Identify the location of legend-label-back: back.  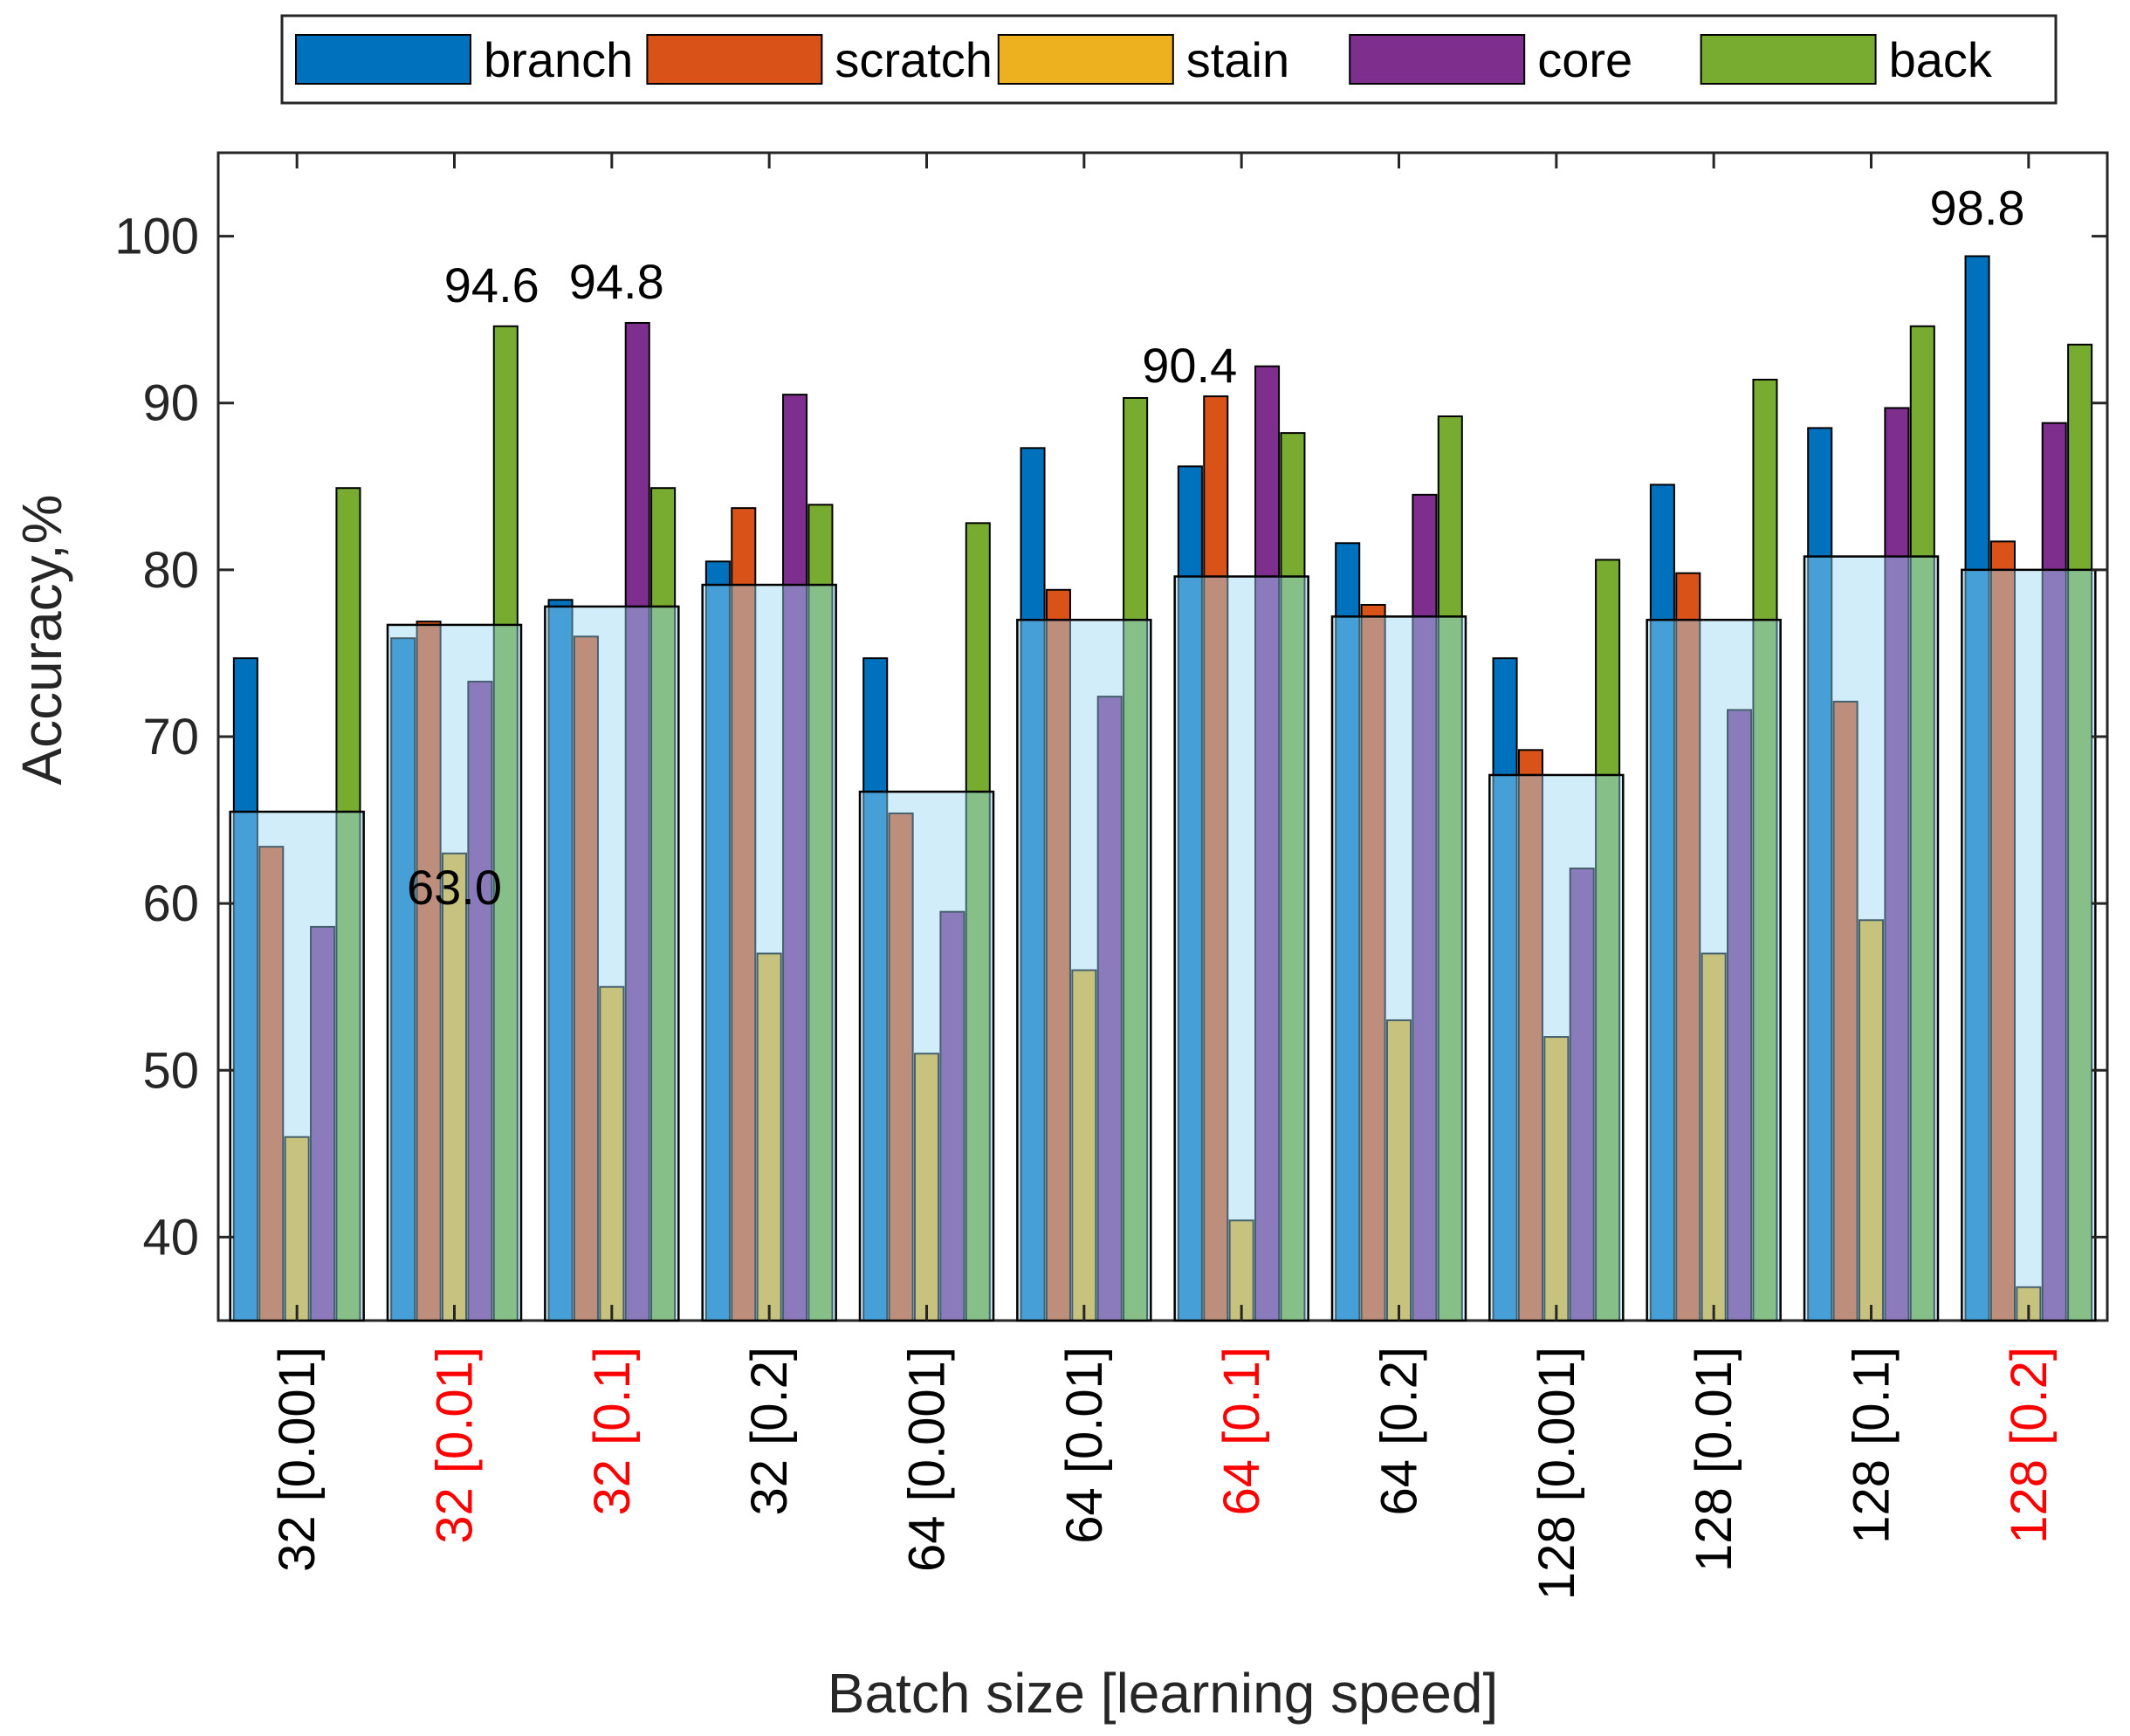
(1941, 59).